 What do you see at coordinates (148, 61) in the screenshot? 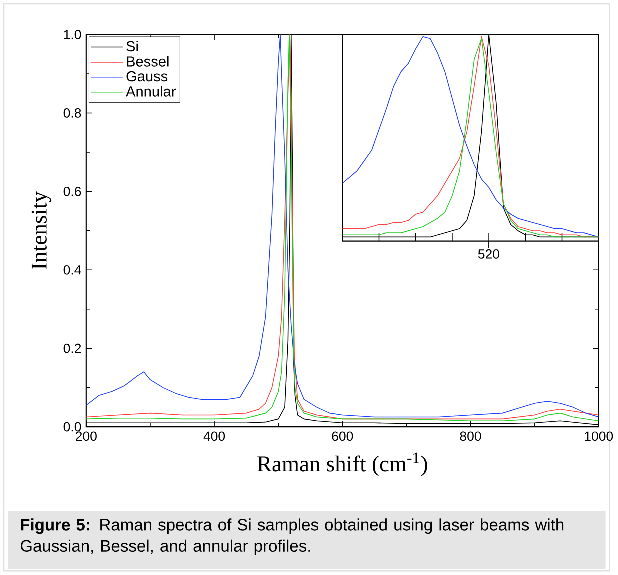
I see `legend-label: Bessel` at bounding box center [148, 61].